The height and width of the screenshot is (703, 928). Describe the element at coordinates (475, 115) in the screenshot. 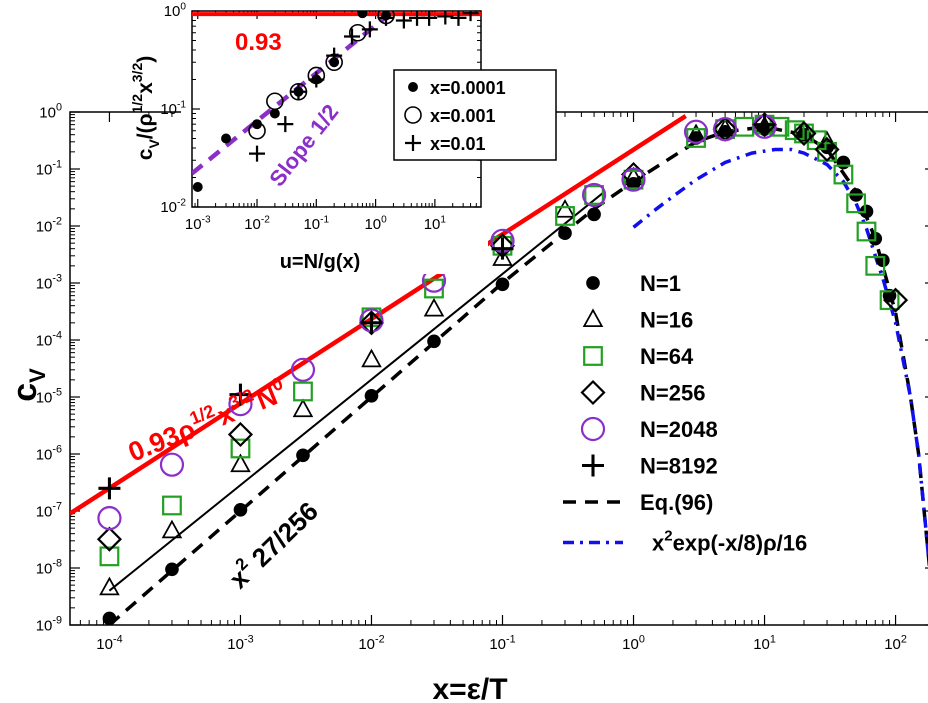

I see `inset-legend: x=0.0001 x=0.001 x=0.01` at that location.